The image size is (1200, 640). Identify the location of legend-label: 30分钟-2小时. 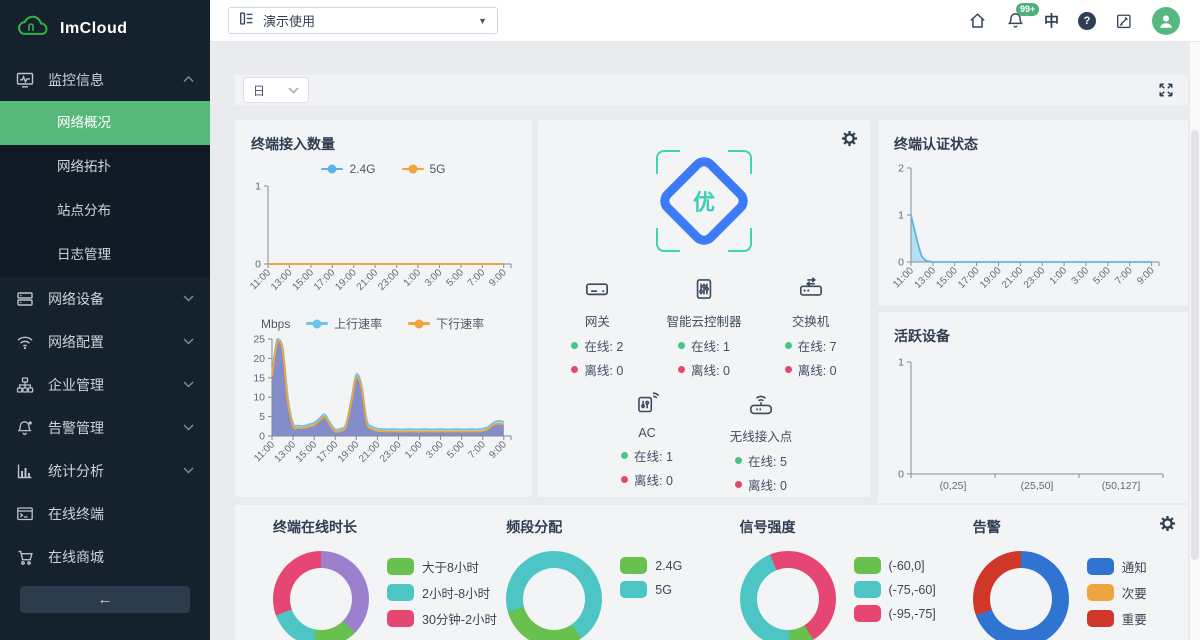
(460, 620).